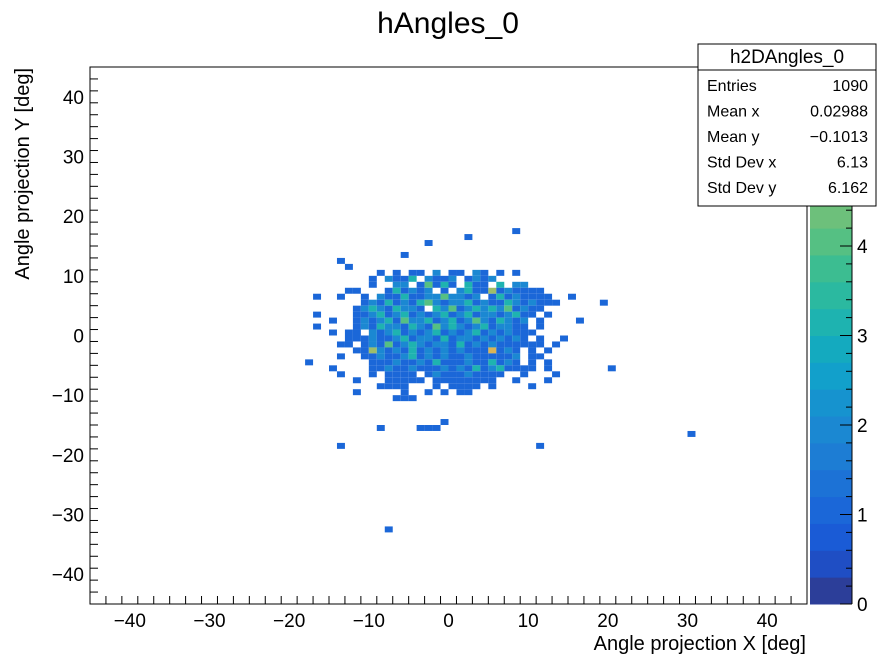 The width and height of the screenshot is (896, 672). I want to click on y-tick-label: −20, so click(68, 456).